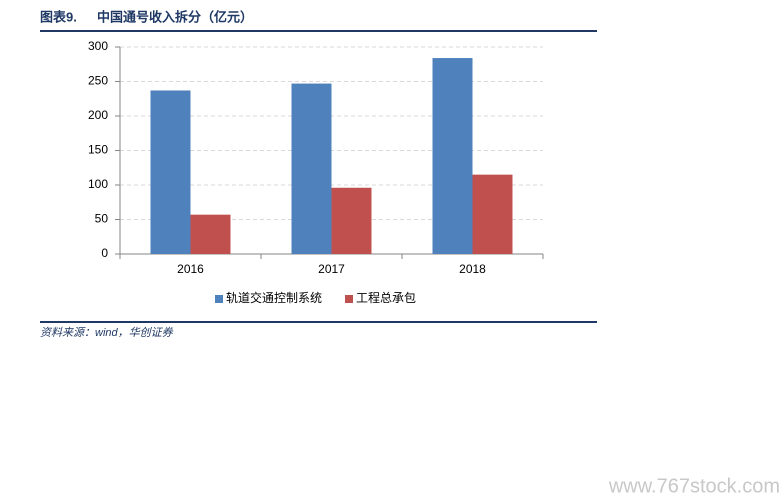 Image resolution: width=784 pixels, height=502 pixels. Describe the element at coordinates (331, 269) in the screenshot. I see `x-tick-label: 2017` at that location.